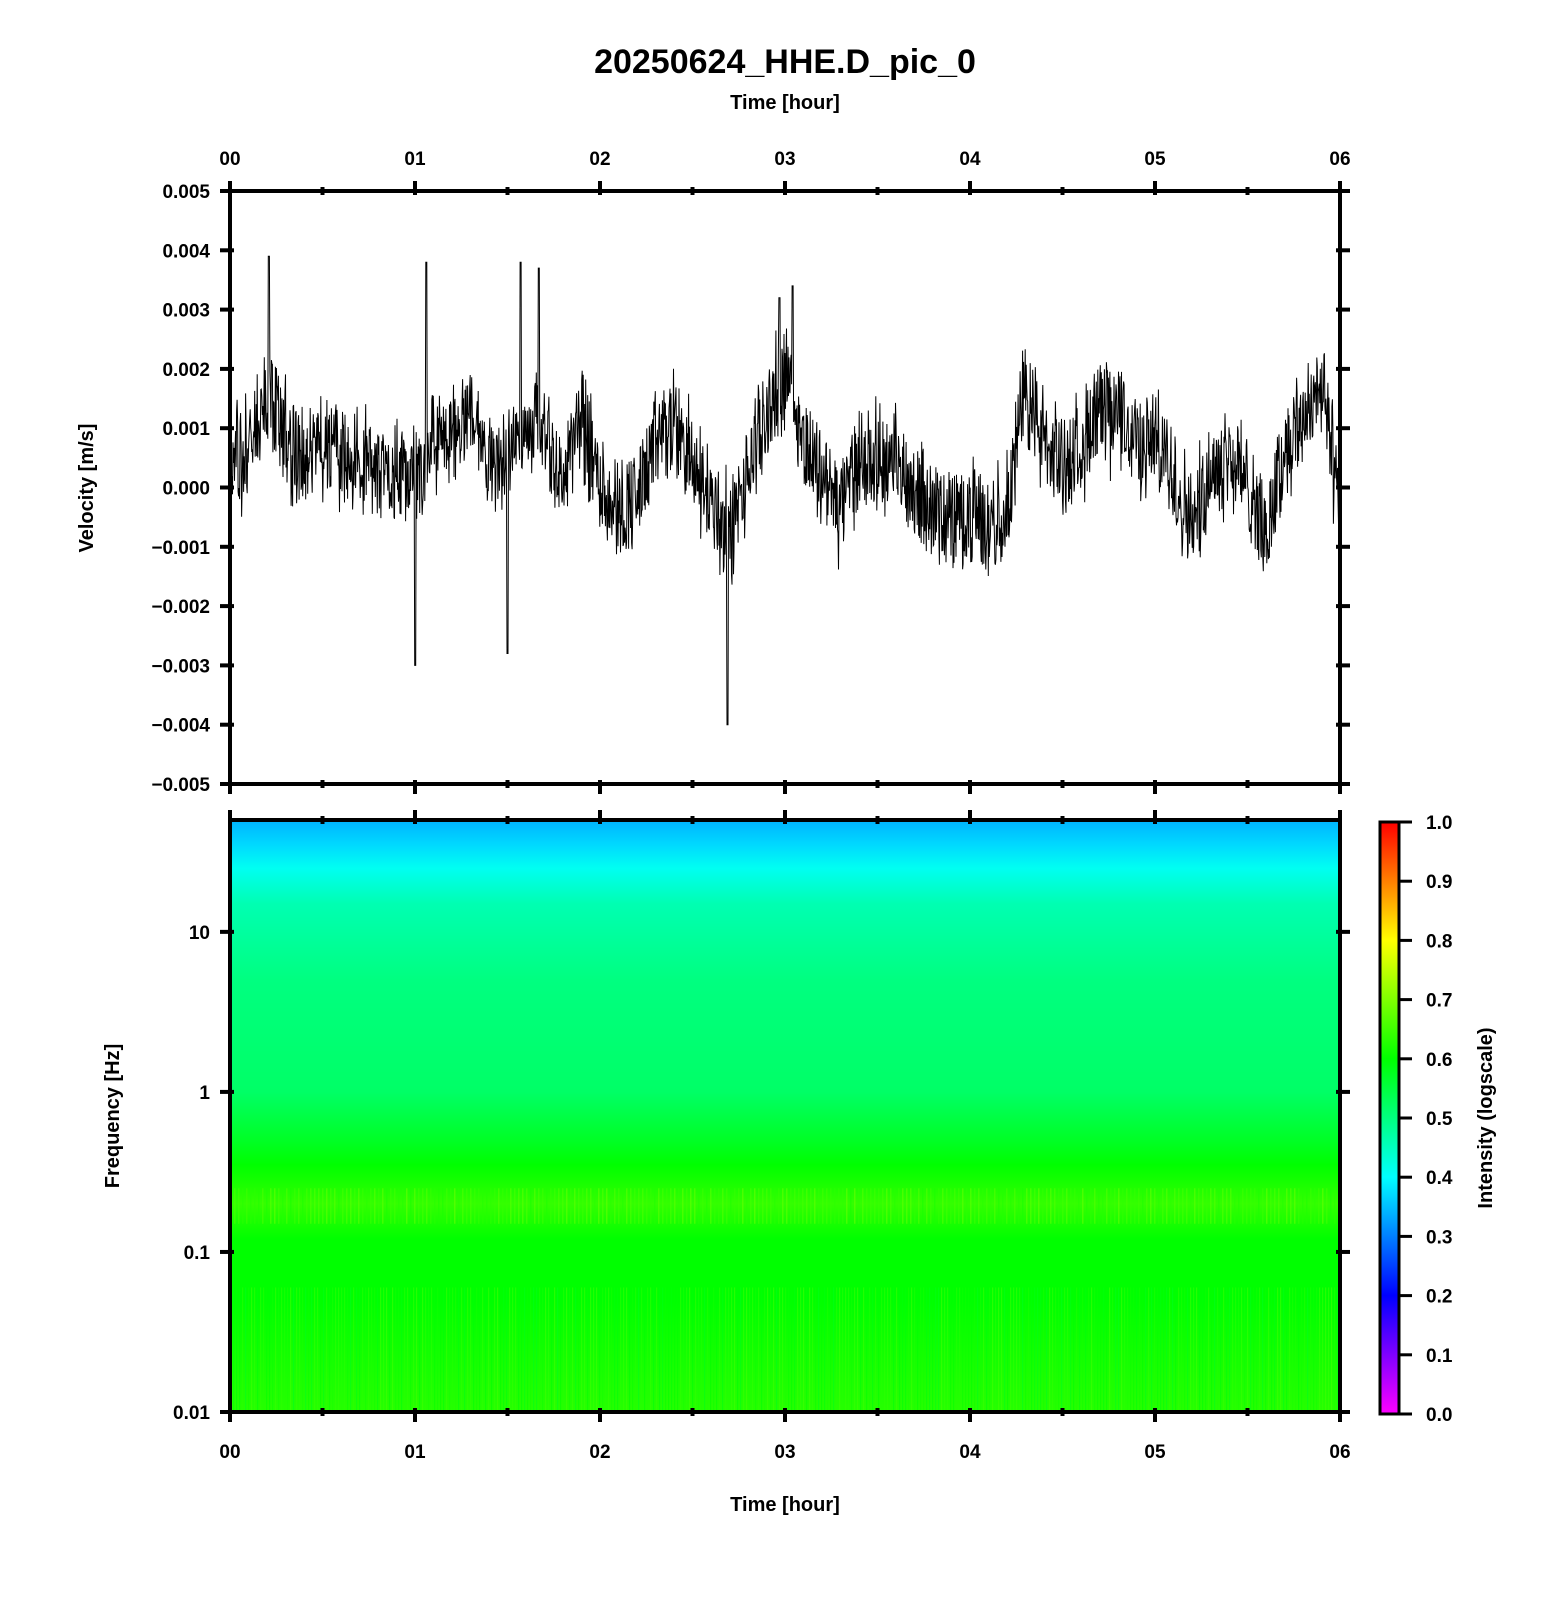 This screenshot has width=1556, height=1600. What do you see at coordinates (785, 103) in the screenshot?
I see `top-x-axis-label: Time [hour]` at bounding box center [785, 103].